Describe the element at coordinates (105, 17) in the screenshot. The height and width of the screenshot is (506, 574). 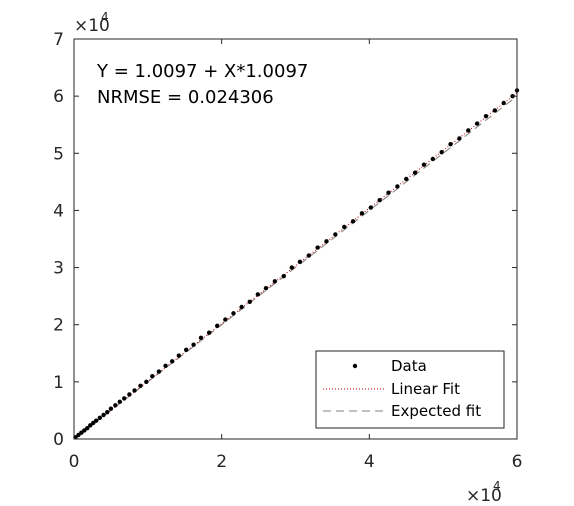
I see `y-multiplier-exponent: 4` at that location.